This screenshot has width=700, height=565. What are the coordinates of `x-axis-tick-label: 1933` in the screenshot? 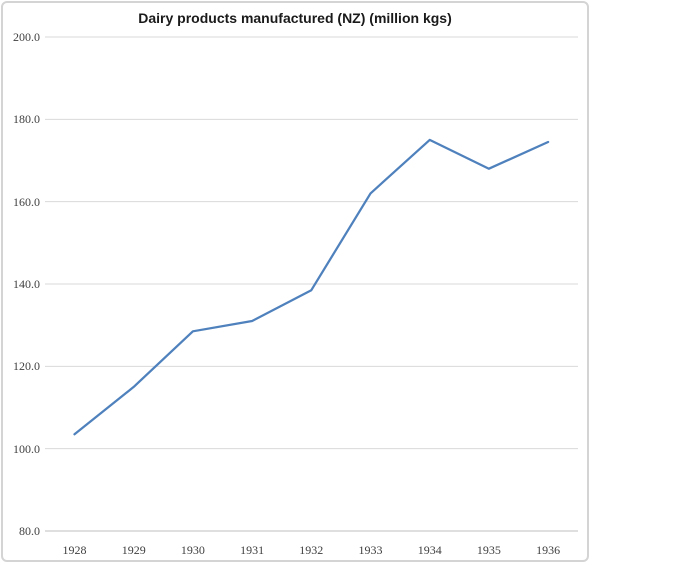 It's located at (370, 550).